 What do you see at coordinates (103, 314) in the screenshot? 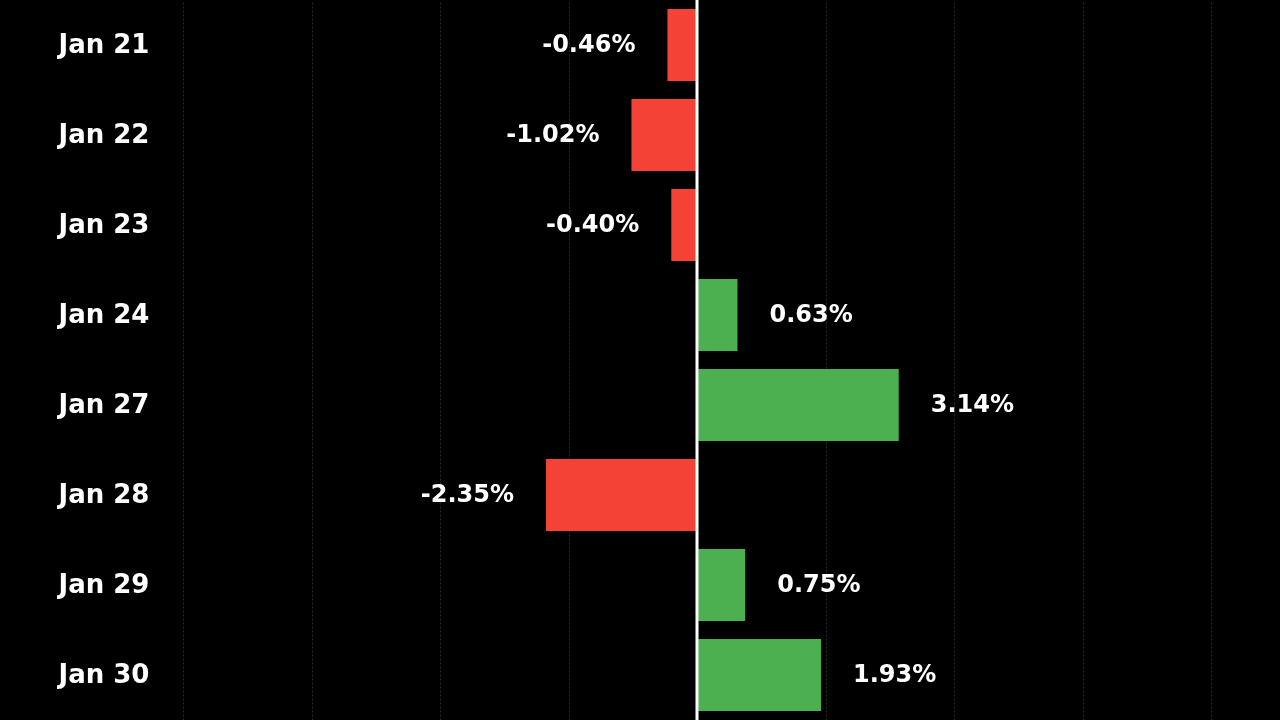
I see `y-tick-label: Jan 24` at bounding box center [103, 314].